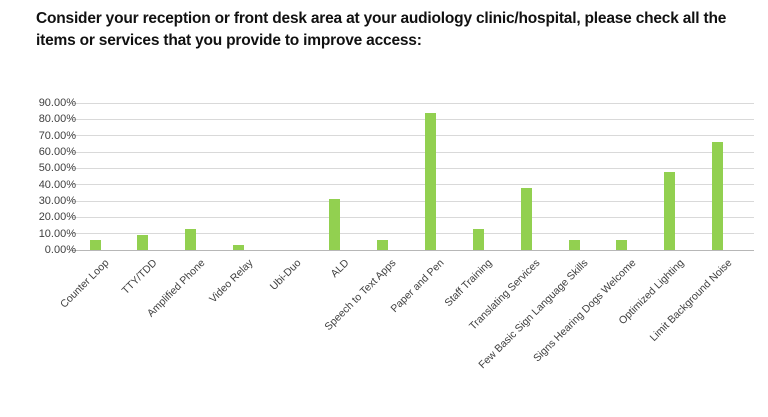 This screenshot has height=417, width=768. Describe the element at coordinates (334, 224) in the screenshot. I see `bar-ald` at that location.